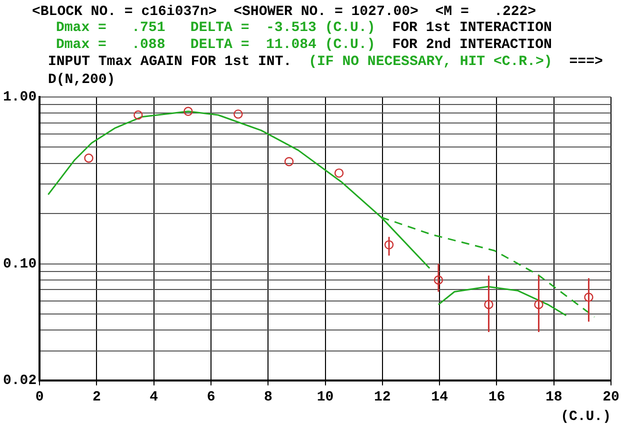 The height and width of the screenshot is (429, 625). What do you see at coordinates (439, 397) in the screenshot?
I see `x-tick-label: 14` at bounding box center [439, 397].